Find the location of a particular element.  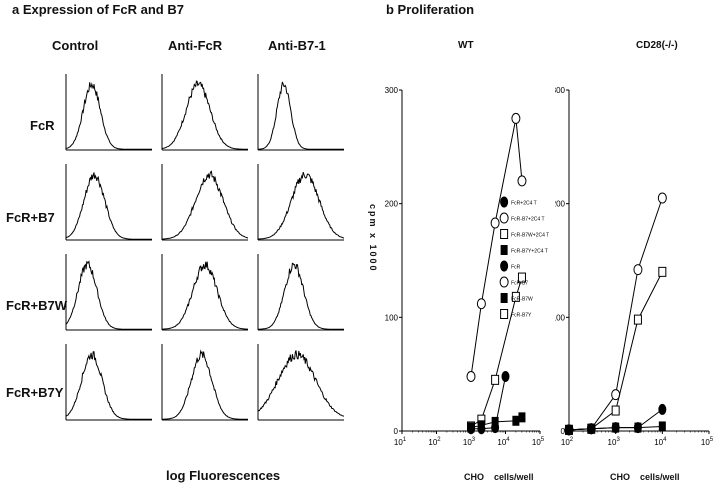

x-tick-exponent: 1 is located at coordinates (405, 440).